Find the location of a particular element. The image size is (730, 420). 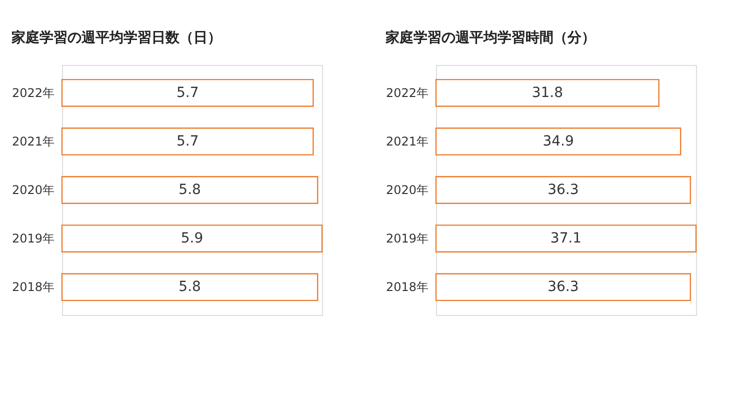

data-label: 37.1 is located at coordinates (566, 238).